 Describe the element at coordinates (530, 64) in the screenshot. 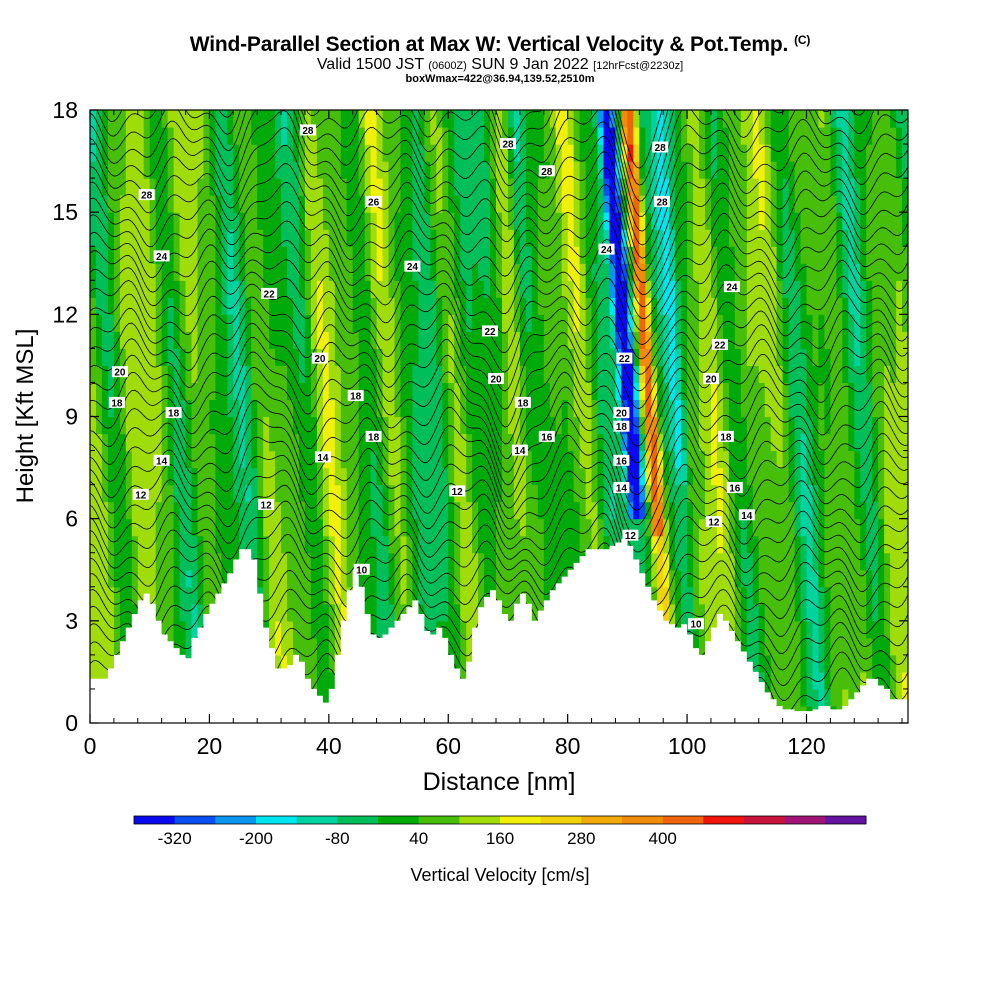

I see `subtitle-date: SUN 9 Jan 2022` at that location.